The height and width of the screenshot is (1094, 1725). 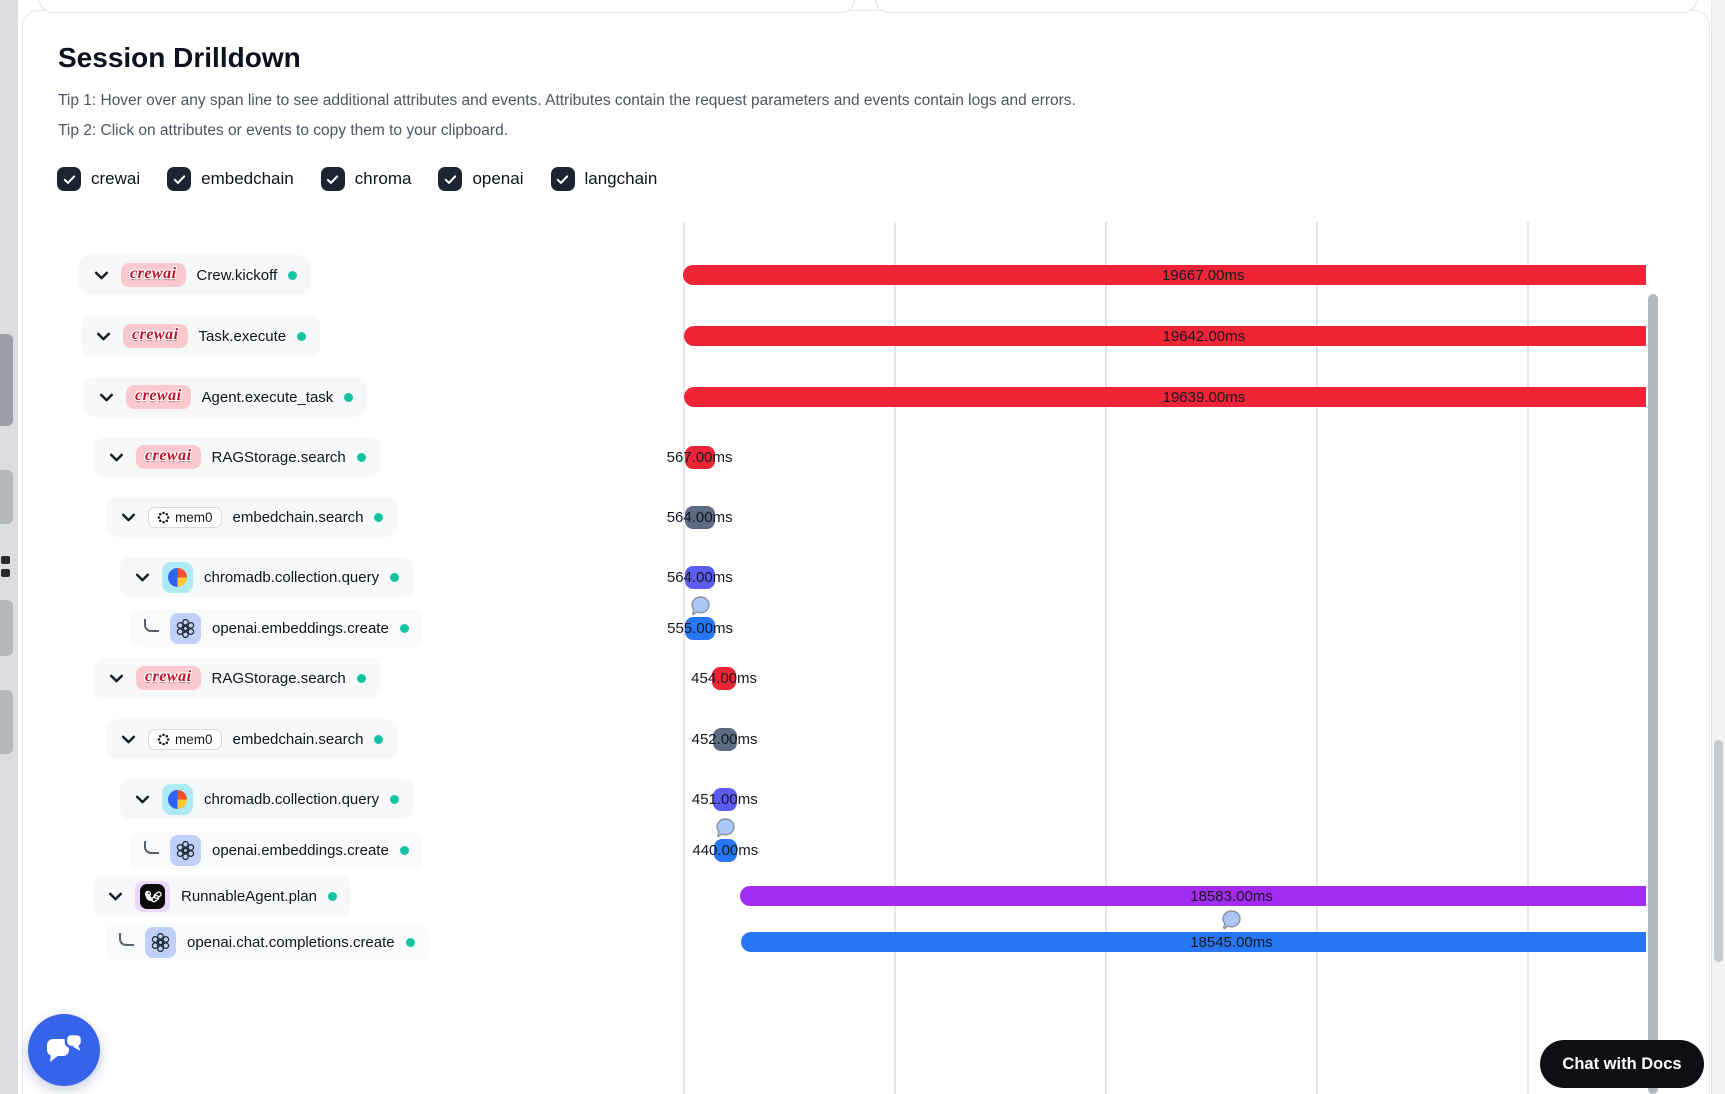 I want to click on span-duration-bar: 567.00ms, so click(x=700, y=457).